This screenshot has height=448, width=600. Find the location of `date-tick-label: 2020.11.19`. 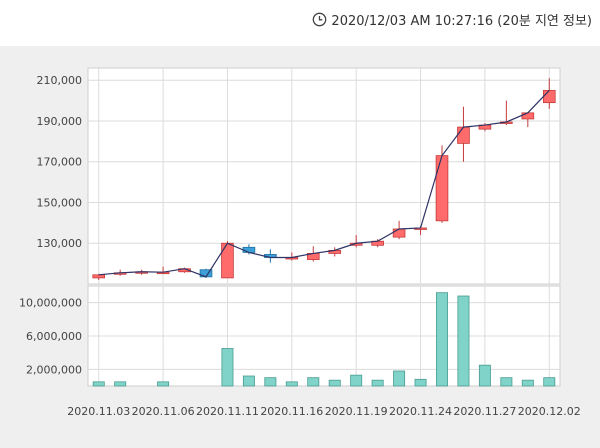

date-tick-label: 2020.11.19 is located at coordinates (356, 411).